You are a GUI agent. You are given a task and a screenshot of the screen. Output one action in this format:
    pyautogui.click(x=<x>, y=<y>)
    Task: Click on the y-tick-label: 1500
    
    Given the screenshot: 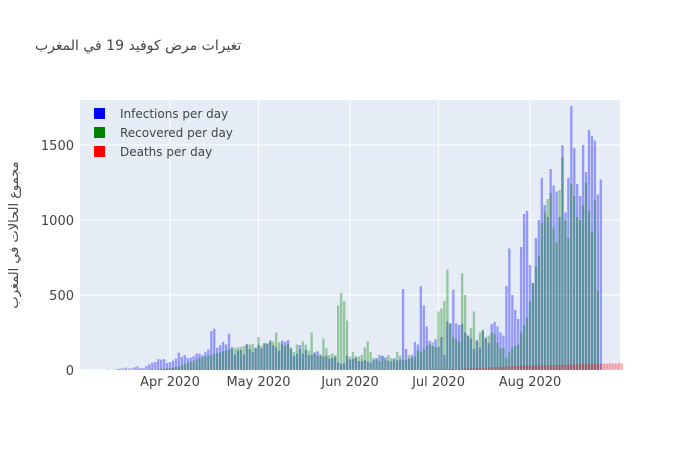 What is the action you would take?
    pyautogui.click(x=57, y=146)
    